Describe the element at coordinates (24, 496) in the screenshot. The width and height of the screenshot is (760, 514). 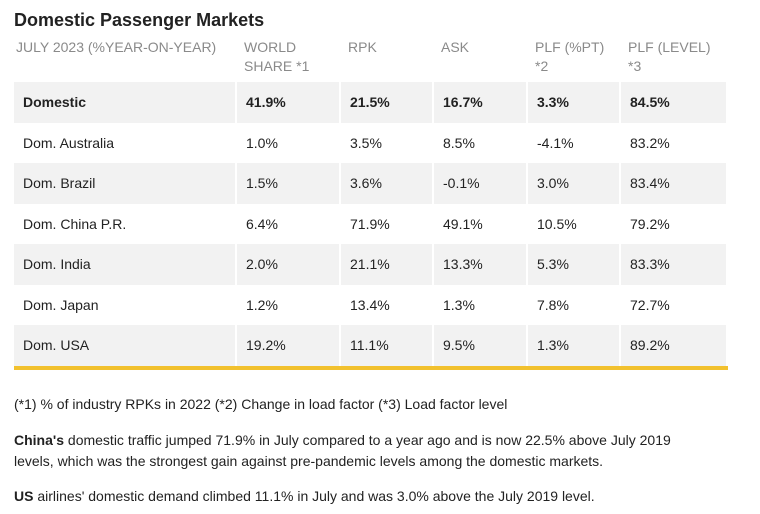
I see `lead: US` at that location.